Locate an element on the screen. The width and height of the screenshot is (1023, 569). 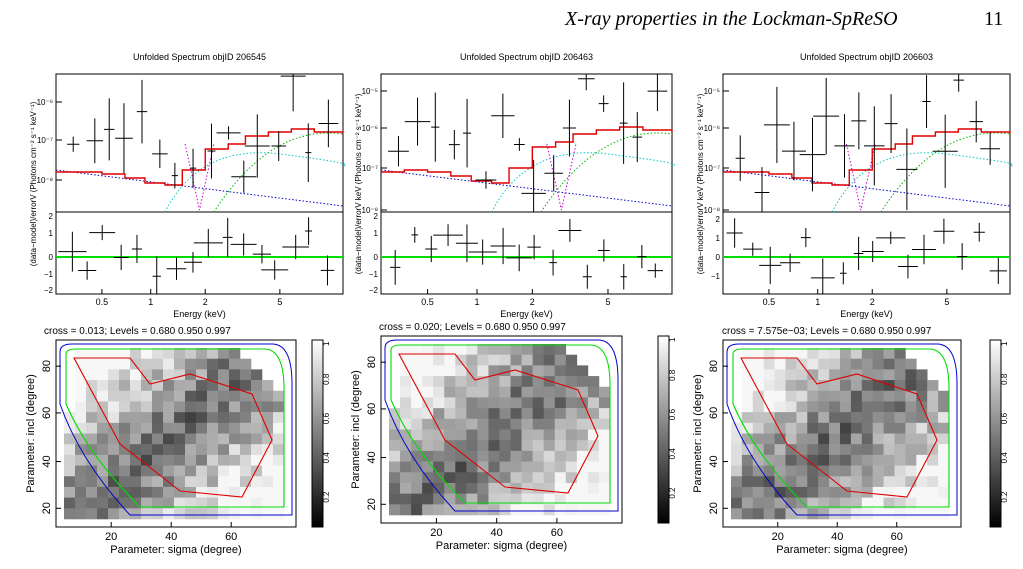
model-line-component is located at coordinates (860, 177).